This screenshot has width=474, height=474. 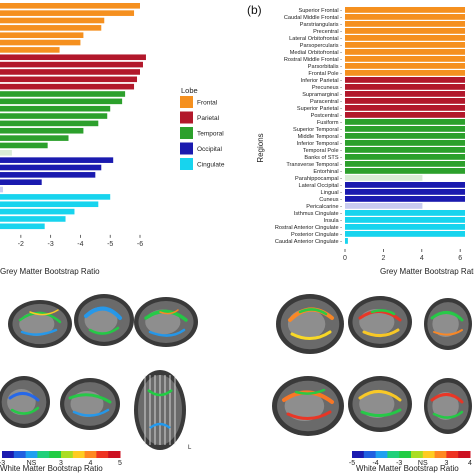 I want to click on colorbar-tick-label: 5, so click(x=120, y=463).